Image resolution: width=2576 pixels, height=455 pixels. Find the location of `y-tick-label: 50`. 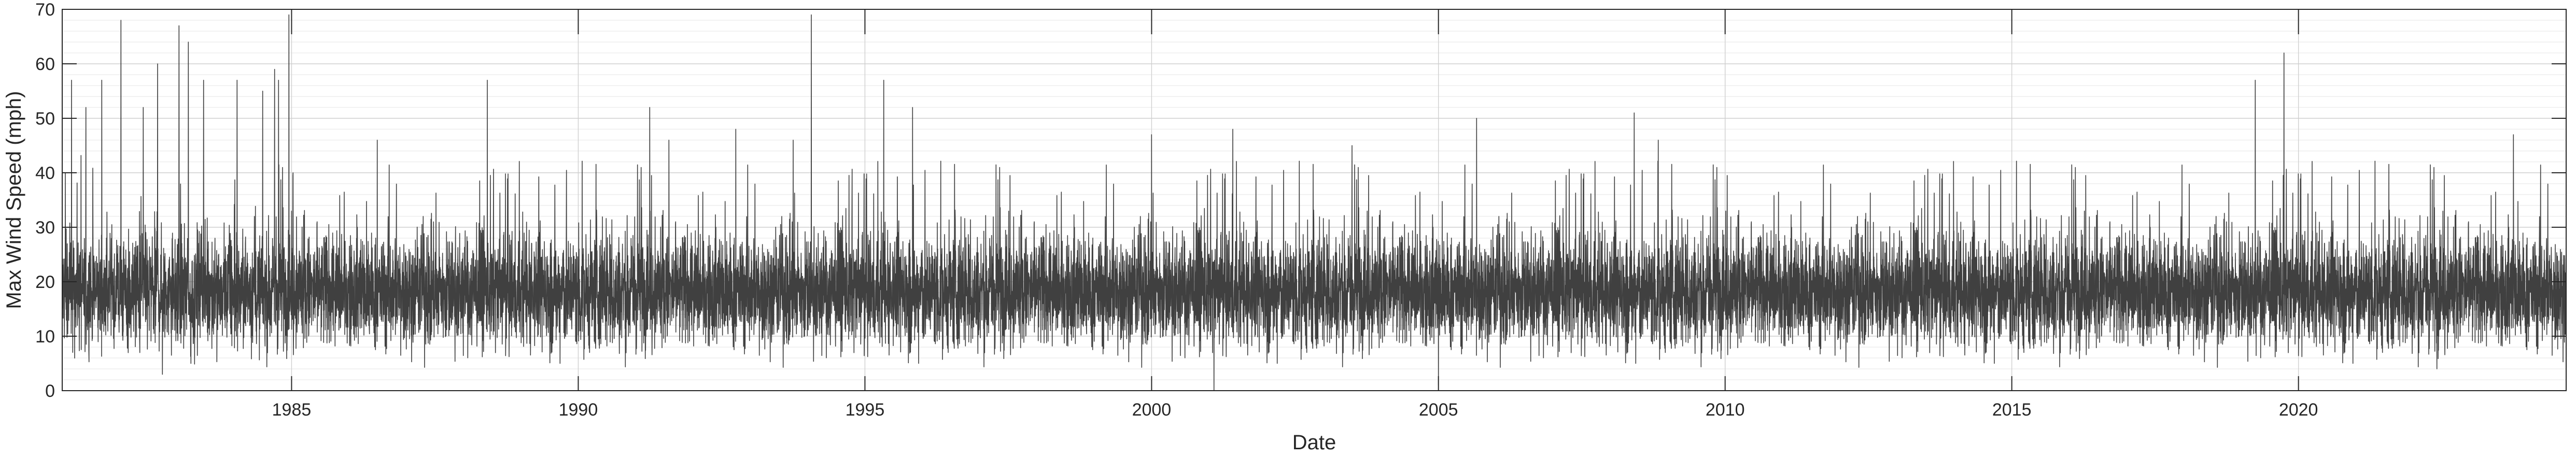

y-tick-label: 50 is located at coordinates (45, 119).